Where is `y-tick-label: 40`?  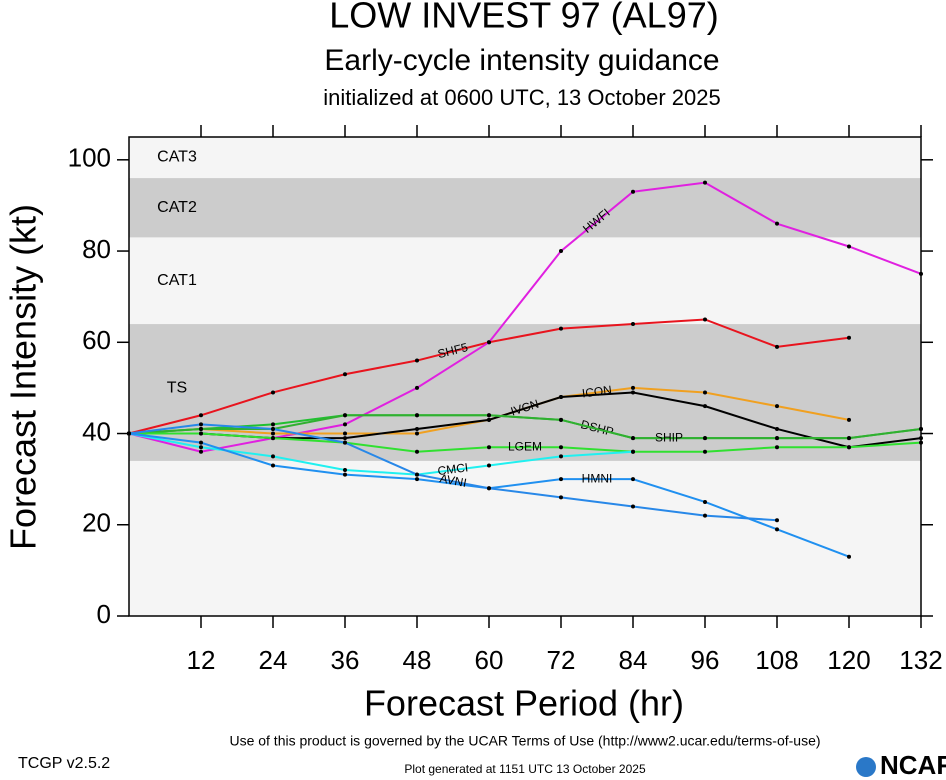 y-tick-label: 40 is located at coordinates (96, 431).